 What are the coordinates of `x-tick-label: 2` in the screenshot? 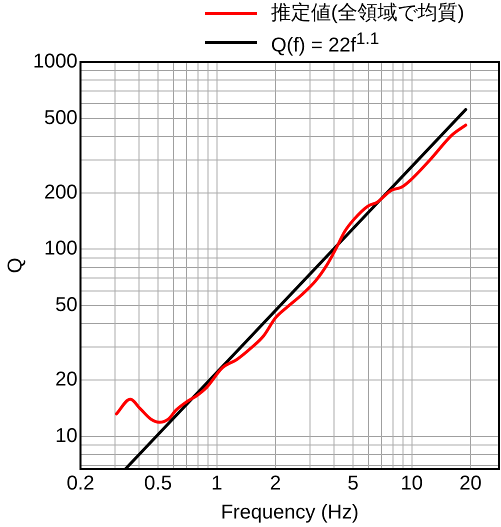 It's located at (276, 483).